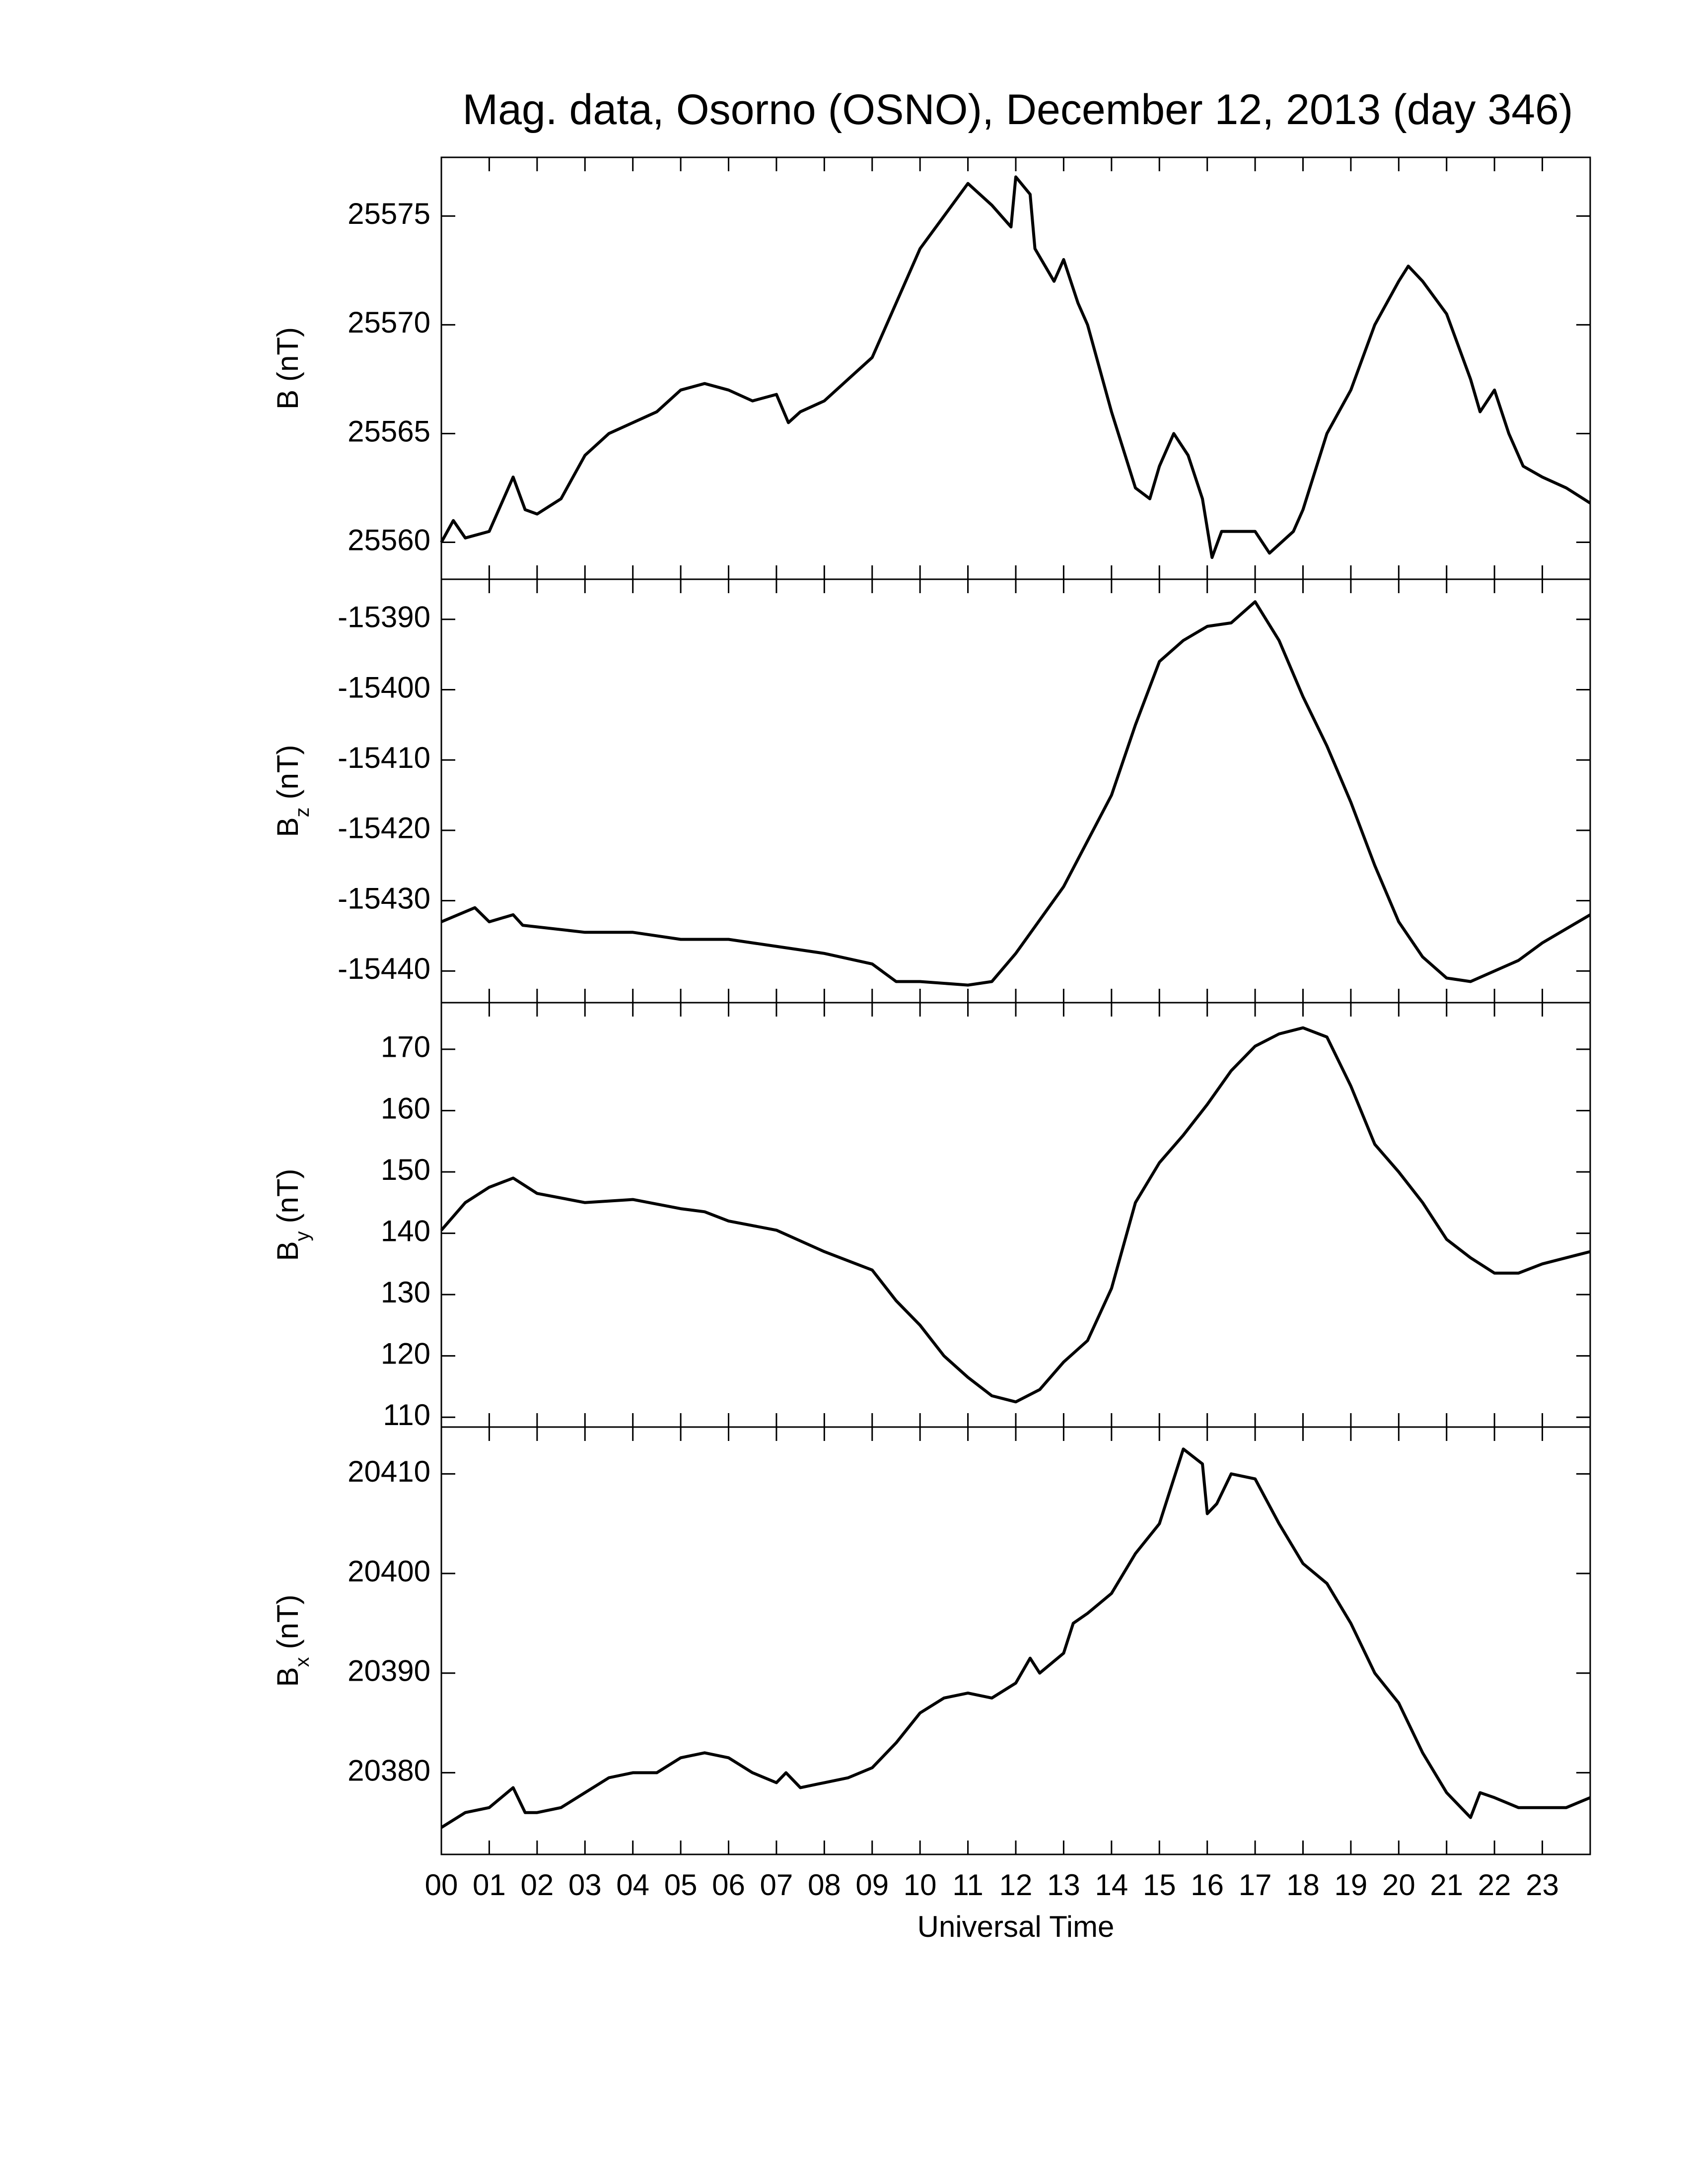 The width and height of the screenshot is (1688, 2184). What do you see at coordinates (681, 1885) in the screenshot?
I see `x-tick-label: 05` at bounding box center [681, 1885].